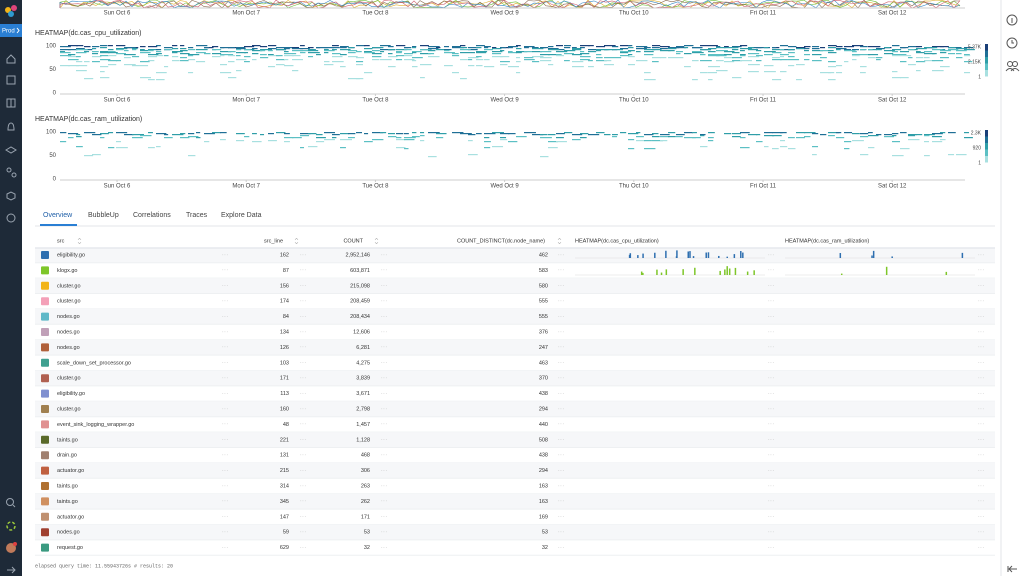 The width and height of the screenshot is (1024, 576). I want to click on tab: BubbleUp, so click(103, 215).